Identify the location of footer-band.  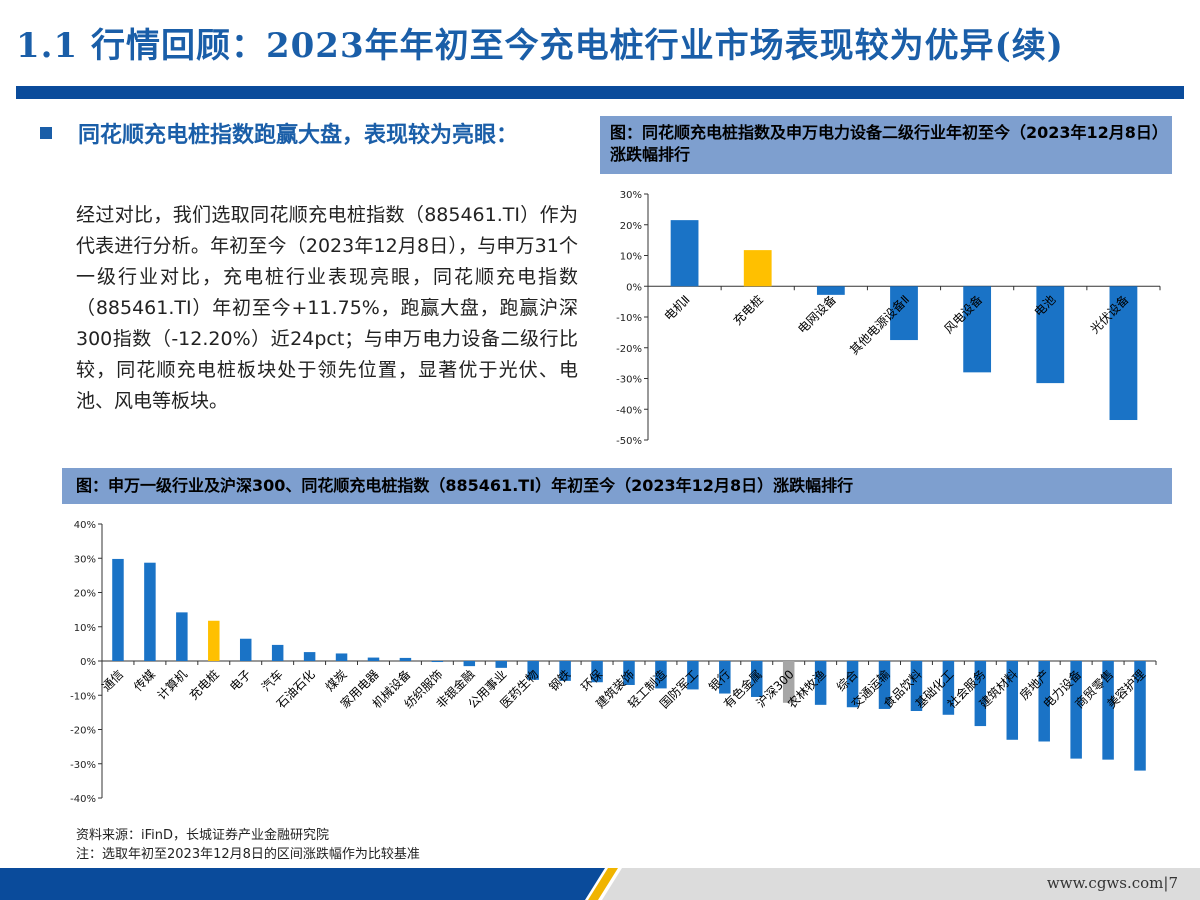
(600, 884).